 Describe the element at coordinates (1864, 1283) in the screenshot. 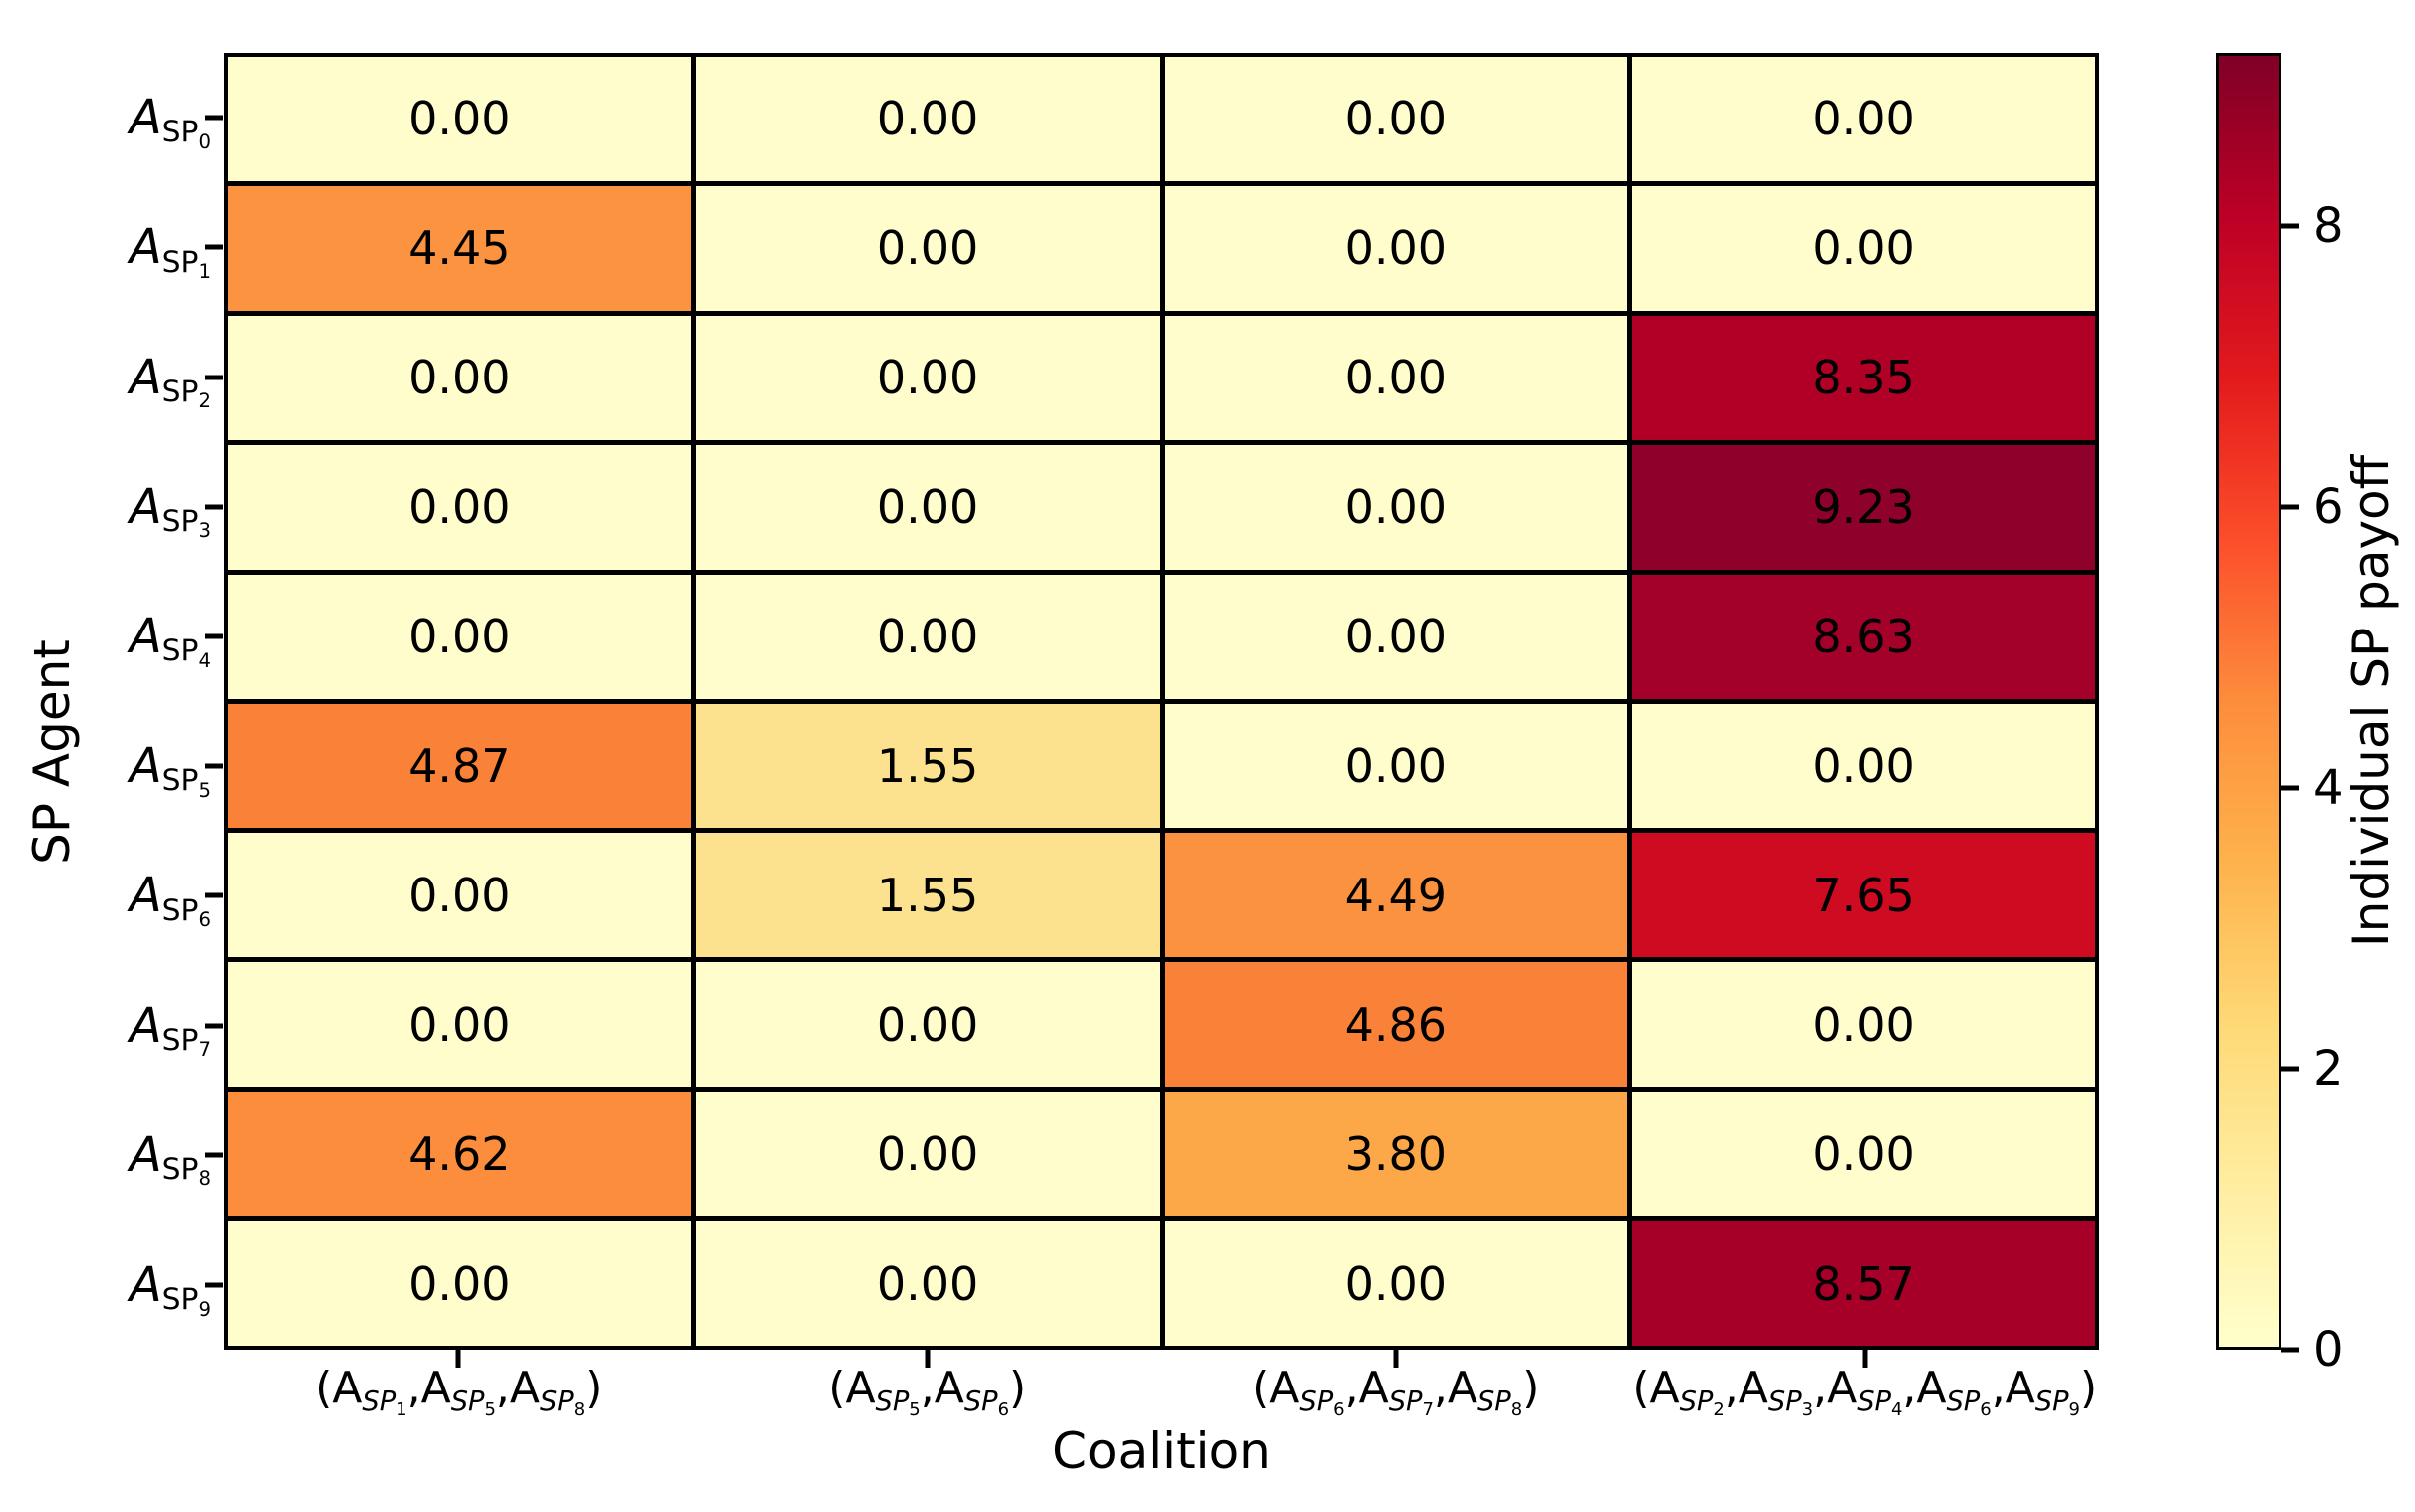

I see `heatmap-cell: 8.57` at that location.